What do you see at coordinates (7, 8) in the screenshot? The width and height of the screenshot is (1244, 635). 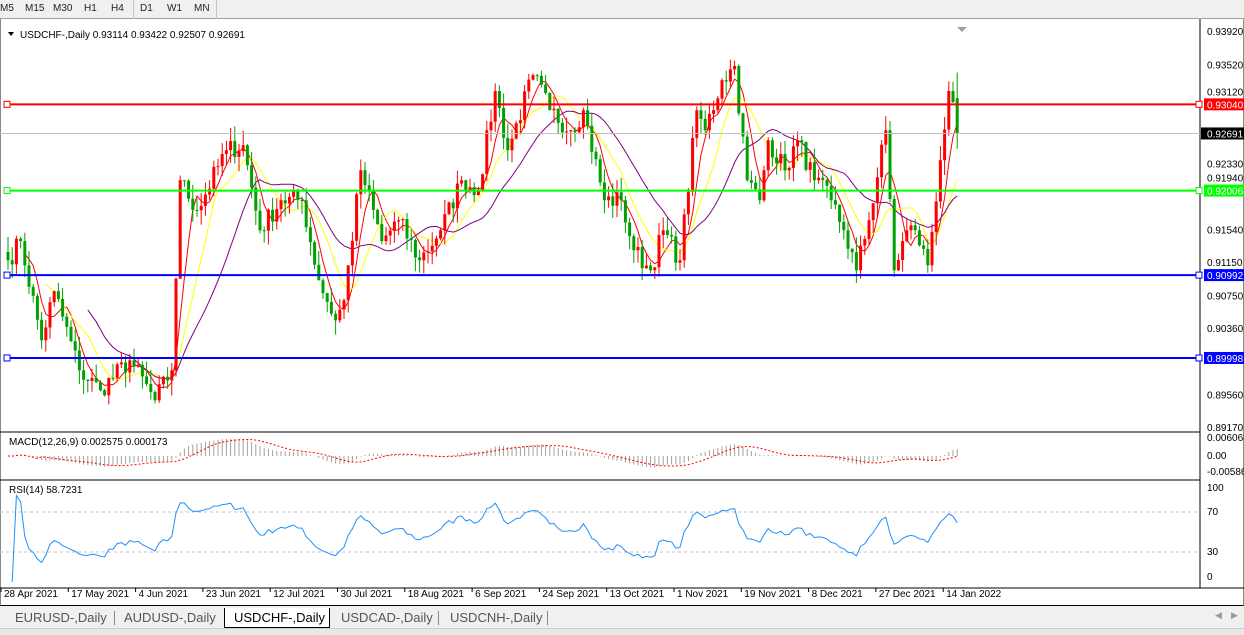 I see `timeframe-m5: M5` at bounding box center [7, 8].